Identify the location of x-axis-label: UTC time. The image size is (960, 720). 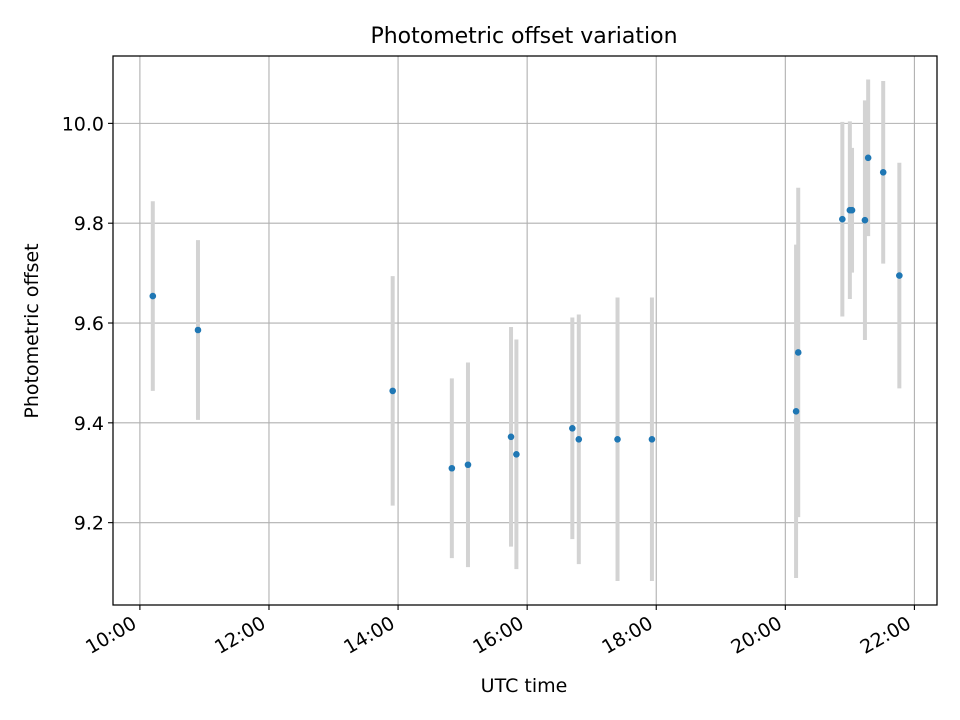
(524, 686).